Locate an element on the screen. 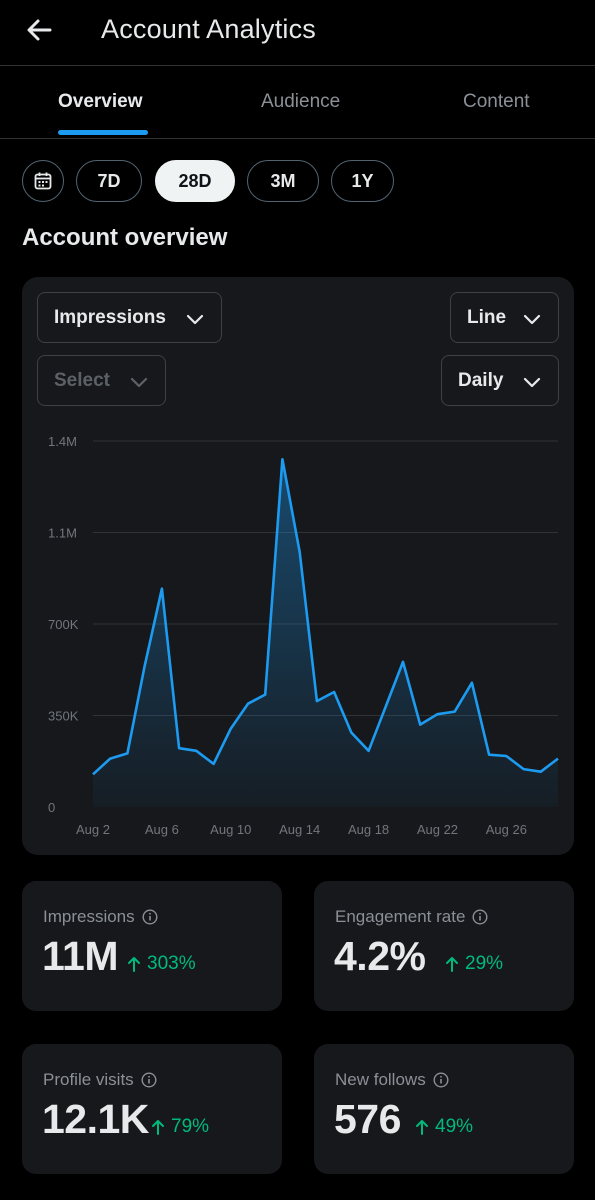 The image size is (595, 1200). range-1y-button: 1Y is located at coordinates (362, 181).